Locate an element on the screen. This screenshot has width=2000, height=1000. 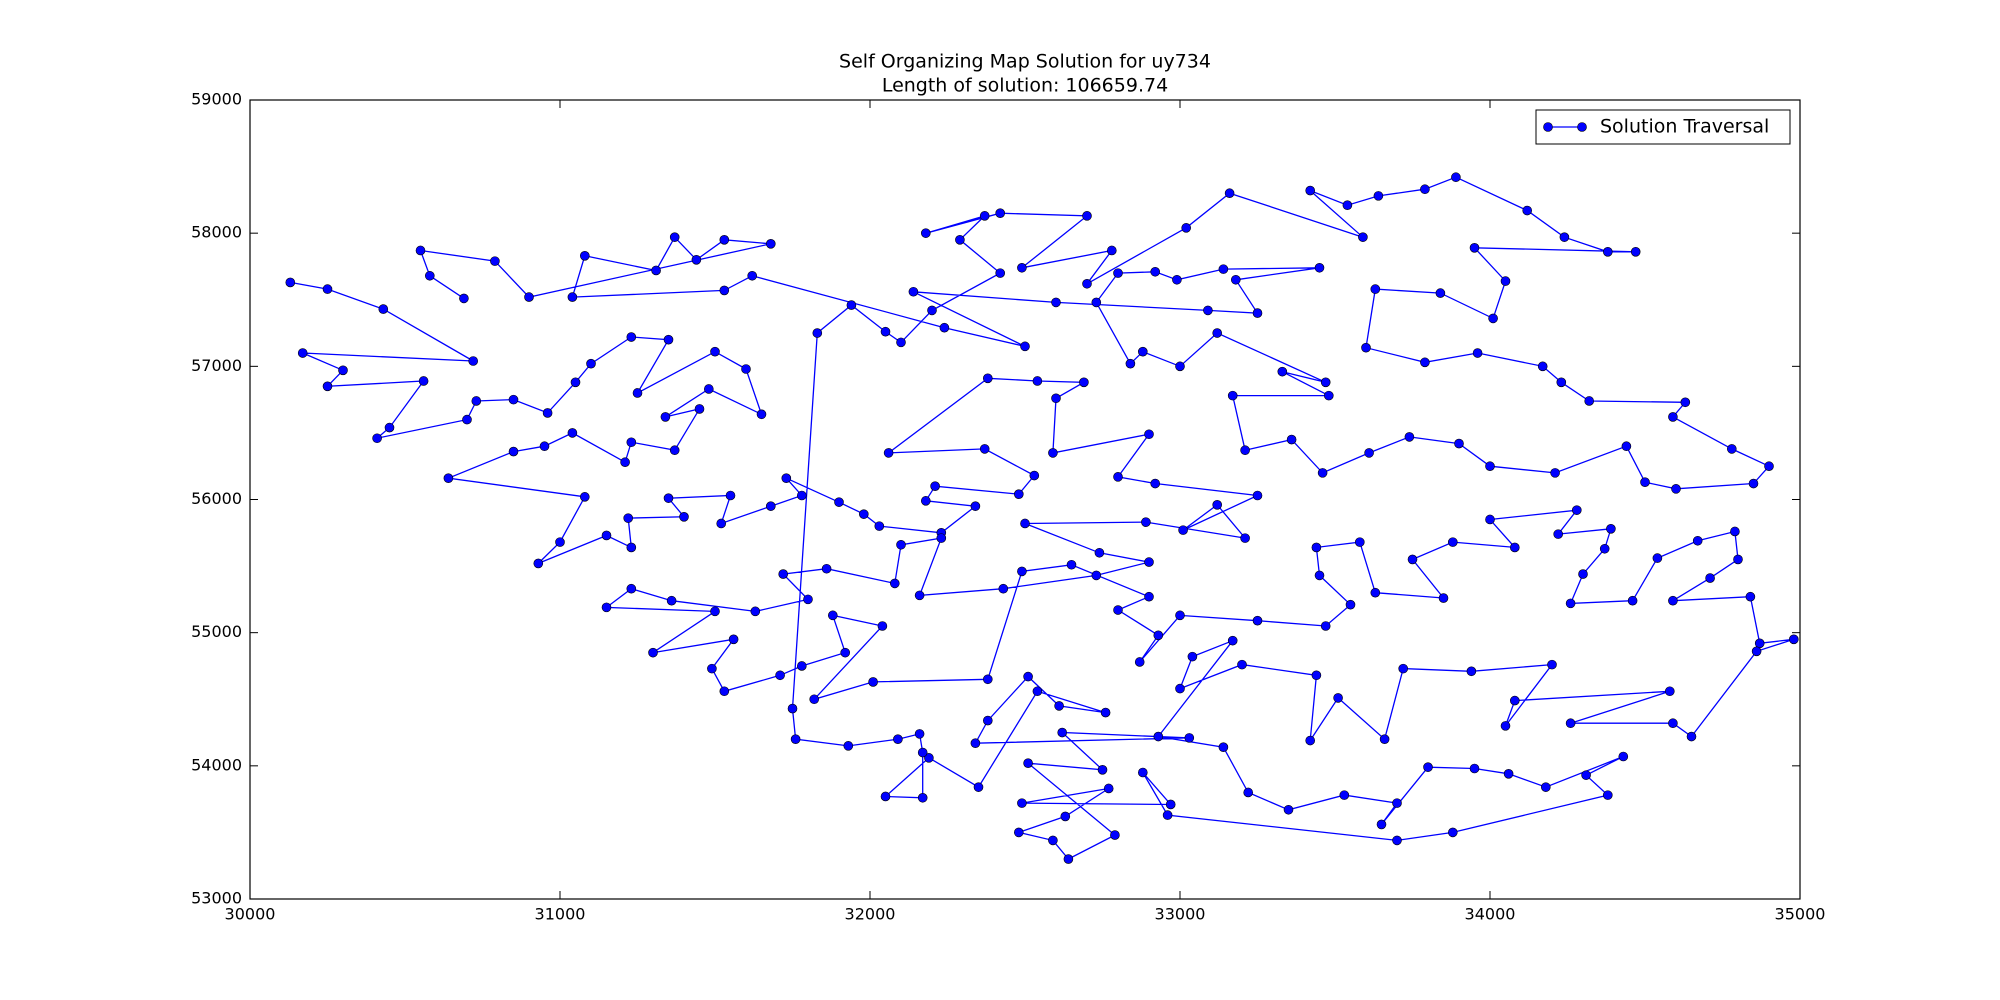
x-tick-label: 30000 is located at coordinates (250, 914).